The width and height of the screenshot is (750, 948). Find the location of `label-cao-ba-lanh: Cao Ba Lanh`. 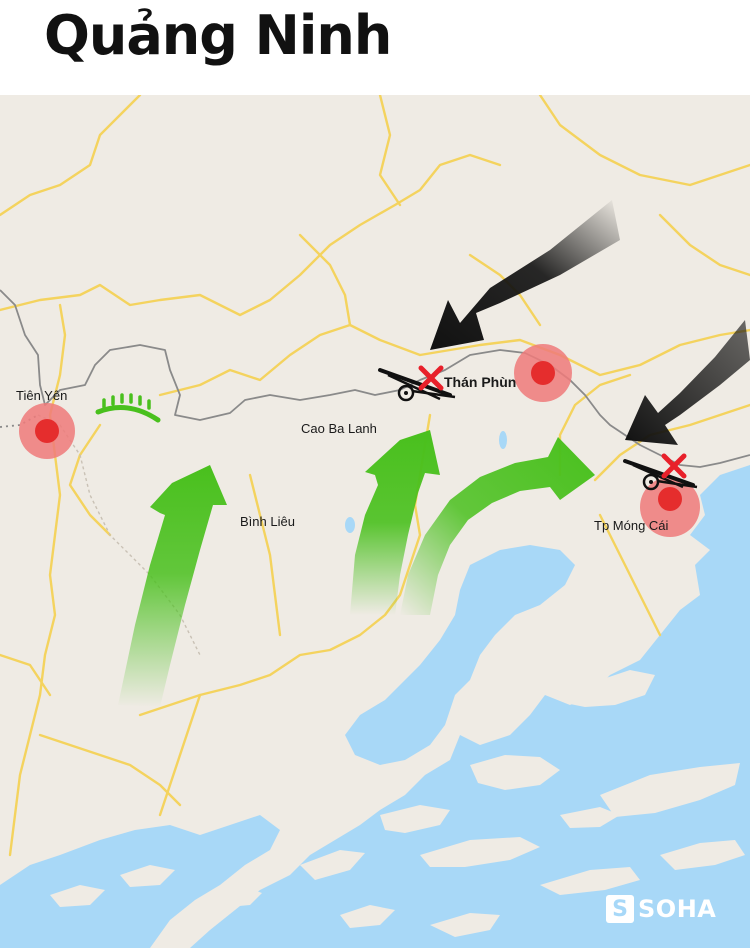

label-cao-ba-lanh: Cao Ba Lanh is located at coordinates (339, 428).